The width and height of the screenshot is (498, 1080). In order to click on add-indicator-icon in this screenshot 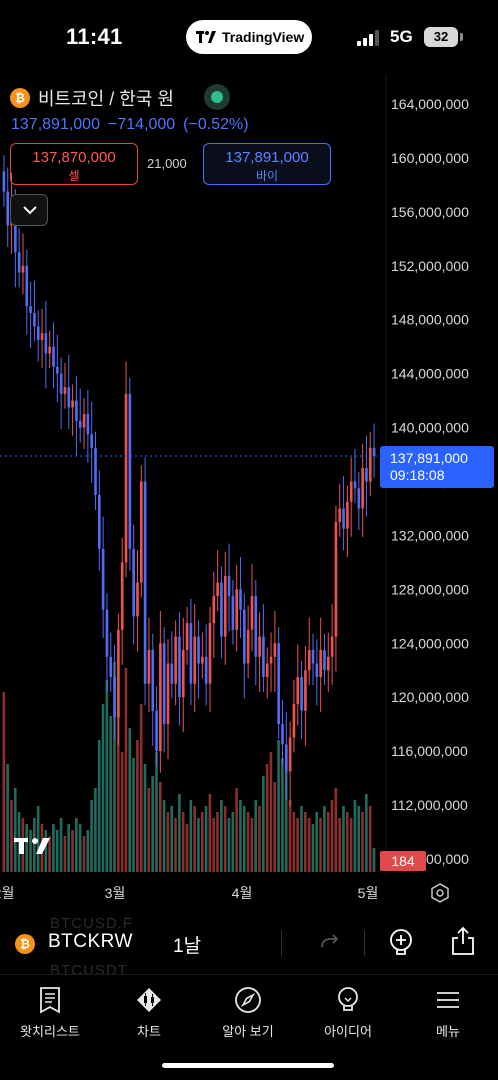, I will do `click(401, 942)`.